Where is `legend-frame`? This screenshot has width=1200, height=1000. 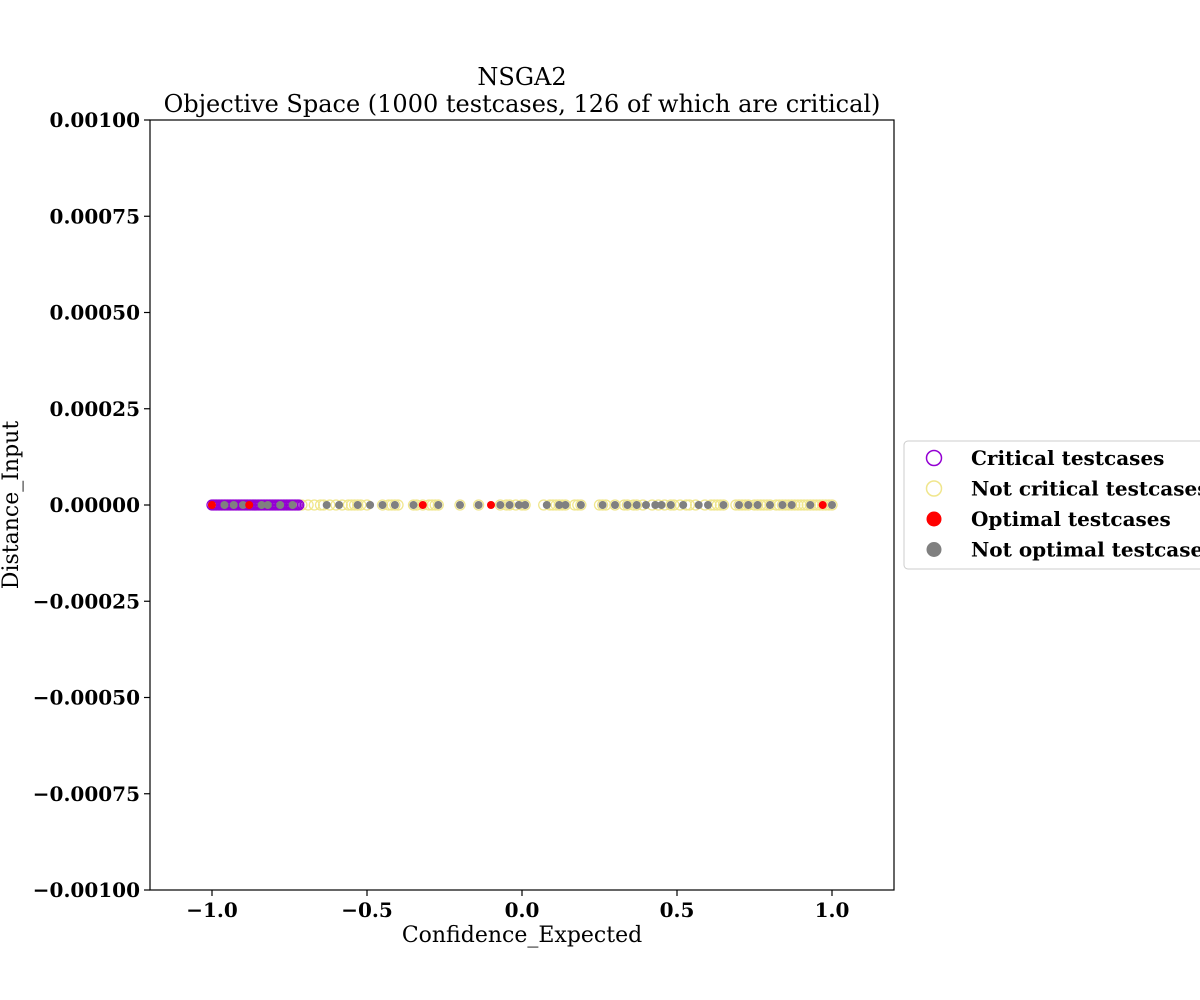
legend-frame is located at coordinates (1051, 505).